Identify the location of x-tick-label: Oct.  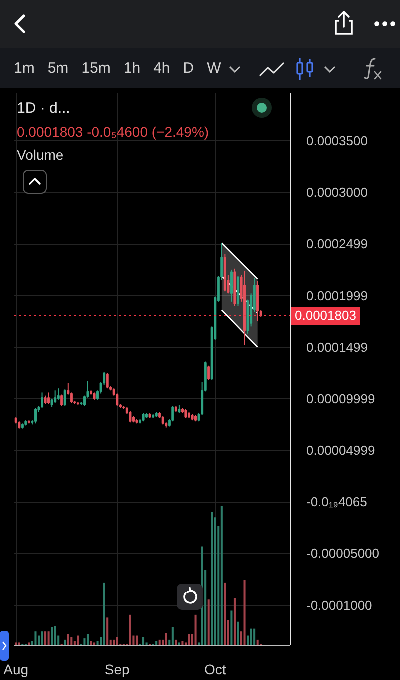
(215, 670).